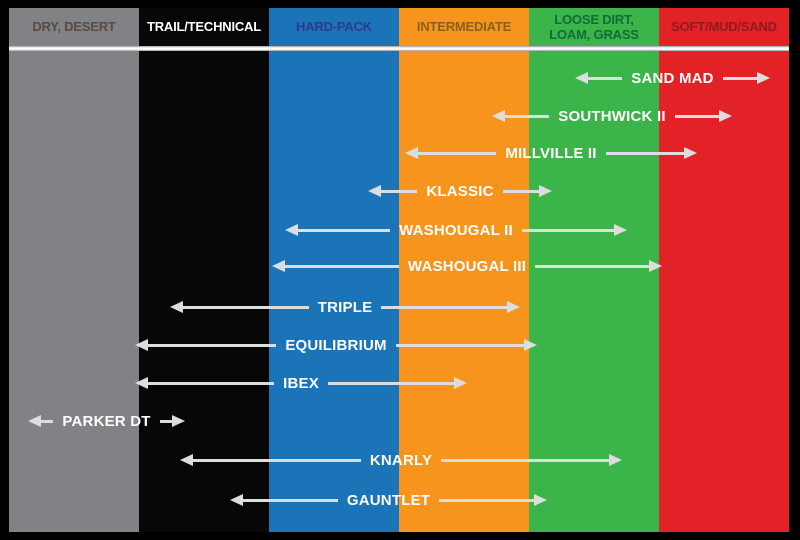 Image resolution: width=800 pixels, height=540 pixels. What do you see at coordinates (334, 27) in the screenshot?
I see `column-header-label: HARD-PACK` at bounding box center [334, 27].